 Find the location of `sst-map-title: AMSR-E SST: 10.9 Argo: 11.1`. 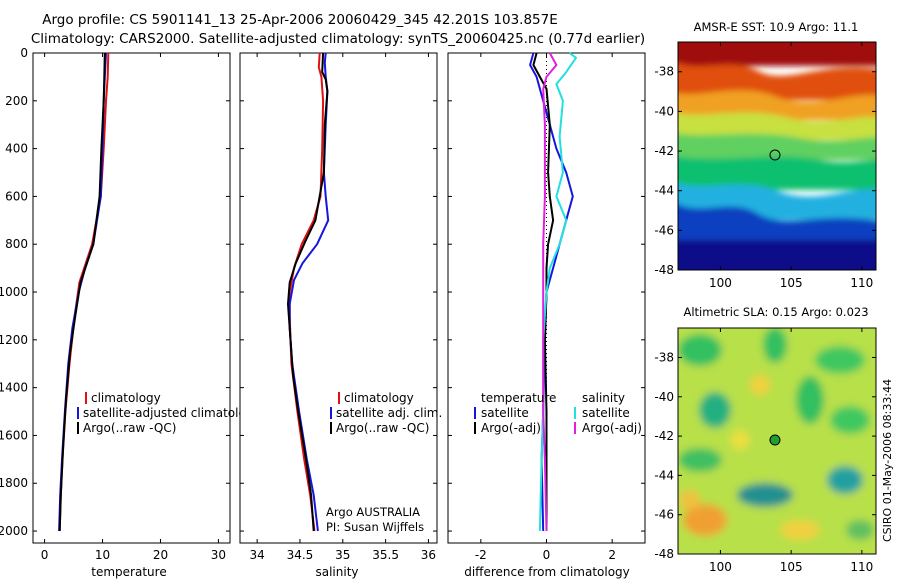

sst-map-title: AMSR-E SST: 10.9 Argo: 11.1 is located at coordinates (776, 27).